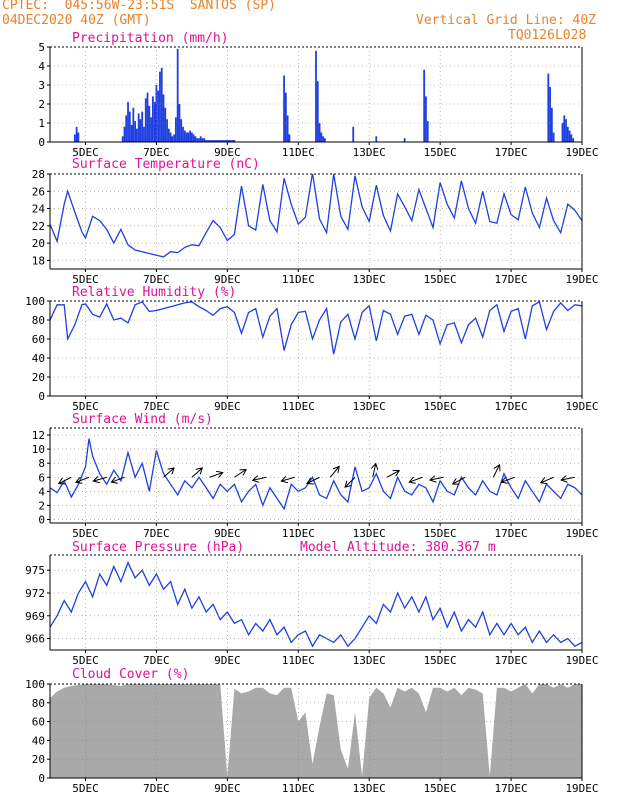 The image size is (618, 800). Describe the element at coordinates (35, 616) in the screenshot. I see `y-tick-label: 969` at that location.